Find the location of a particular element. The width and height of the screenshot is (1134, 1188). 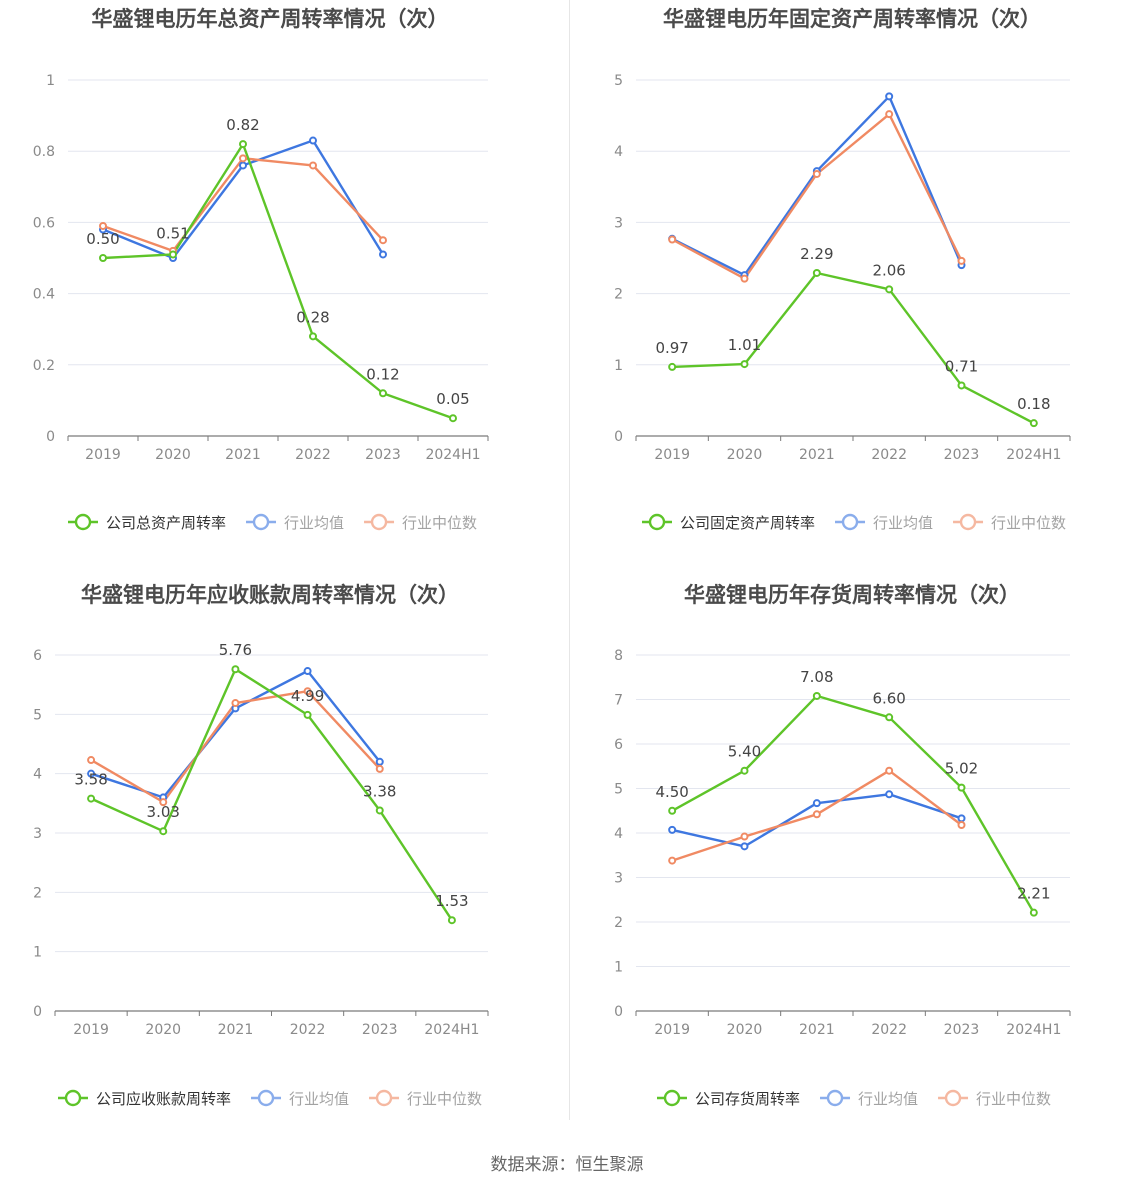

y-tick-label: 3 is located at coordinates (37, 834).